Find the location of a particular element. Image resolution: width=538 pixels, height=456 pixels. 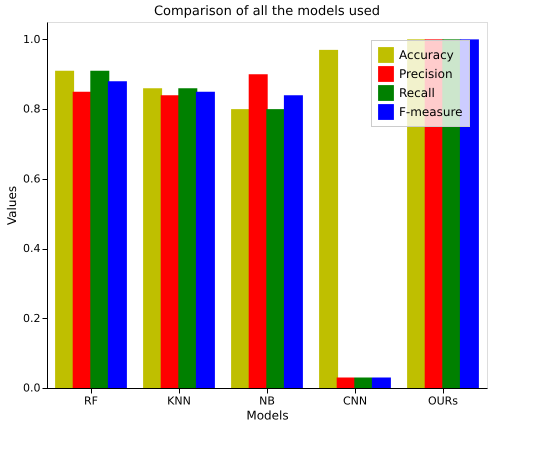

y-tick-label: 0.0 is located at coordinates (31, 388).